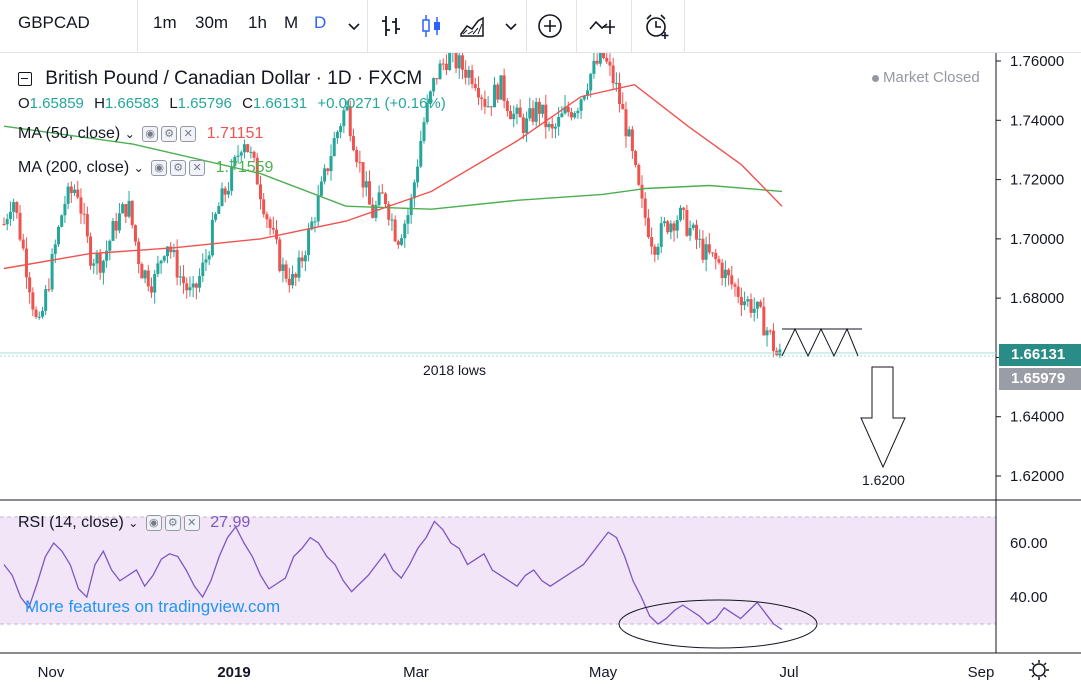 Image resolution: width=1081 pixels, height=696 pixels. What do you see at coordinates (56, 103) in the screenshot?
I see `open-value: 1.65859` at bounding box center [56, 103].